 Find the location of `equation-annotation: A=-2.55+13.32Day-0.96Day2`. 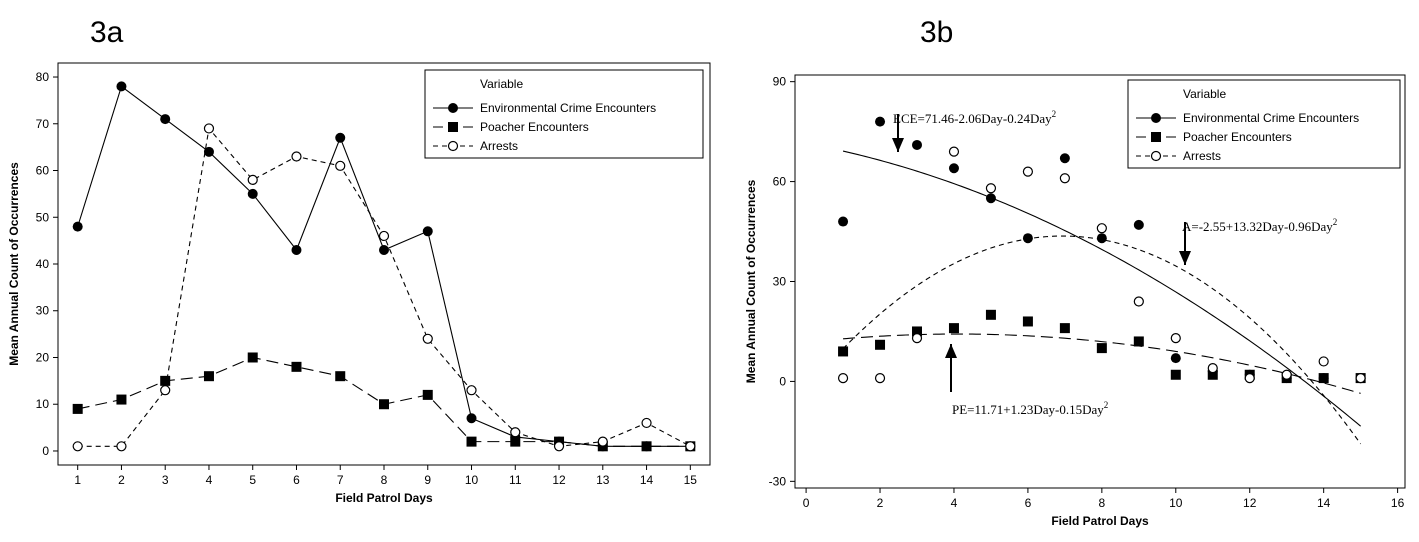

equation-annotation: A=-2.55+13.32Day-0.96Day2 is located at coordinates (1258, 241).